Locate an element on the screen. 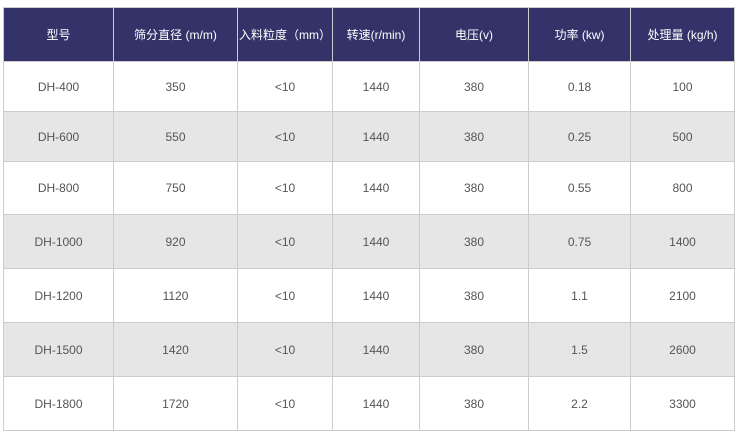  table-row: DH-600 550 <10 1440 380 0.25 500 is located at coordinates (369, 136).